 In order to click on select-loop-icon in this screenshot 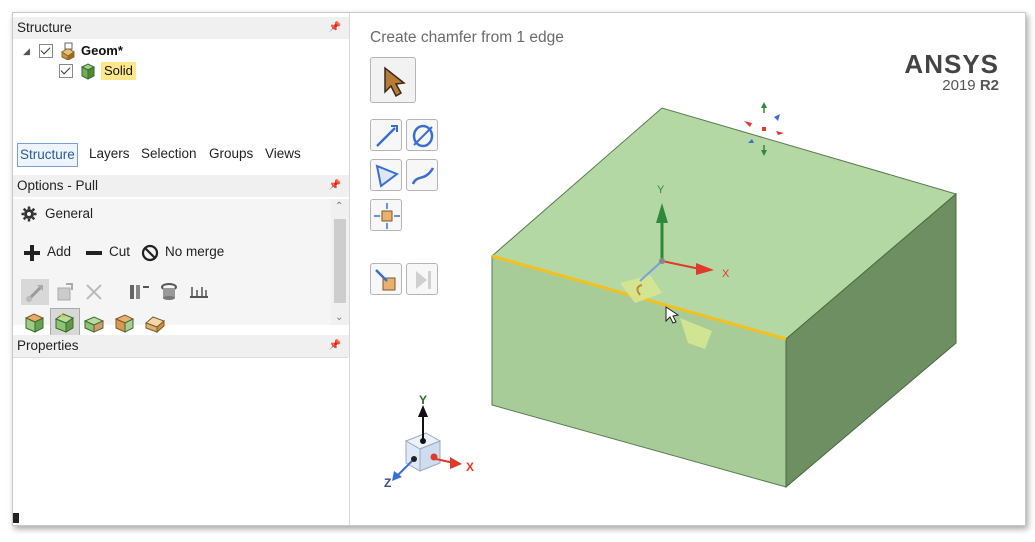, I will do `click(423, 136)`.